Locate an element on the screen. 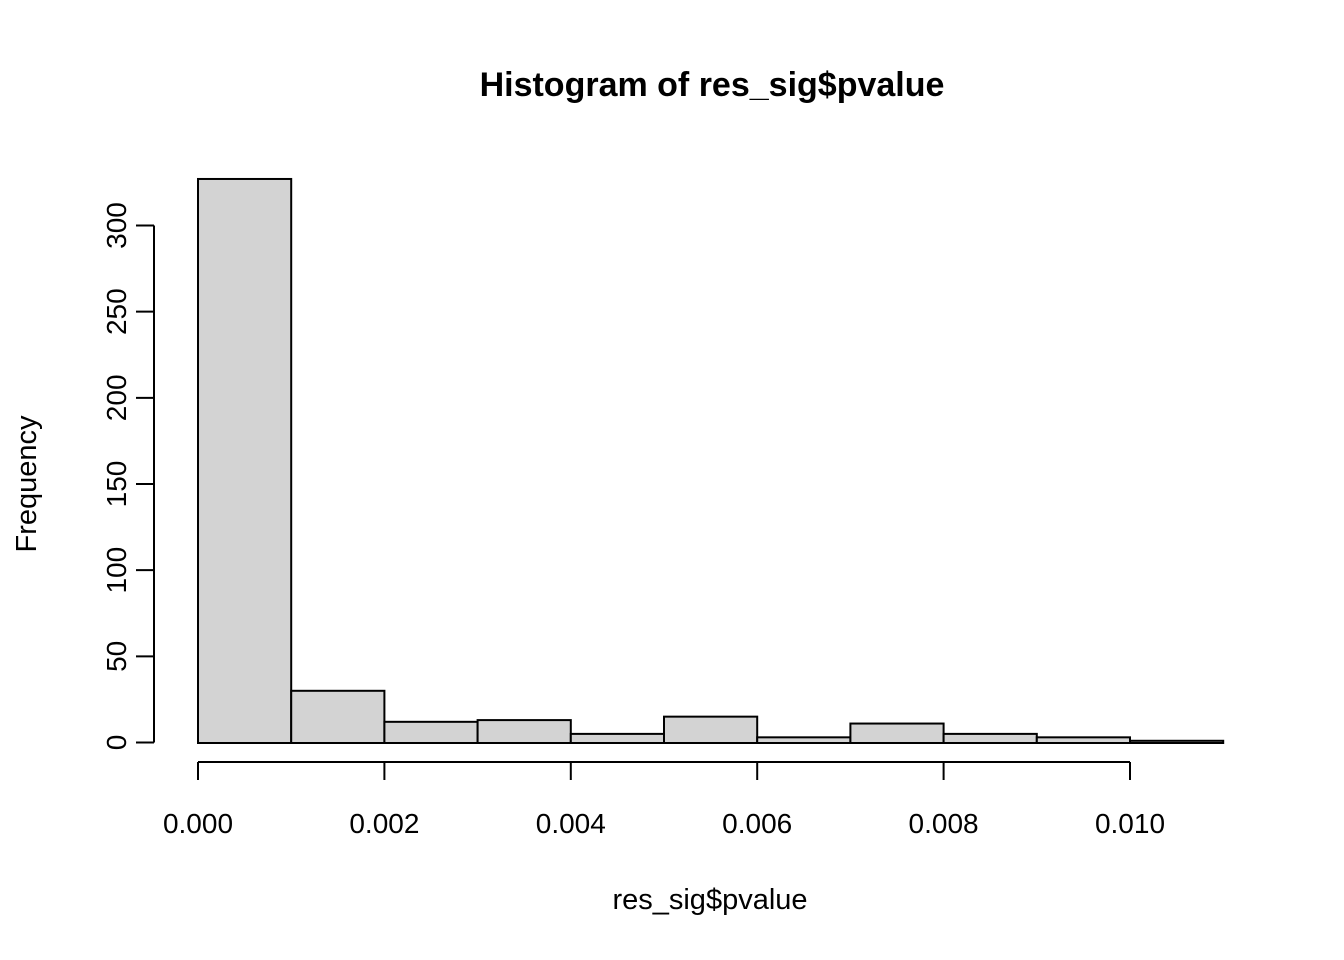 This screenshot has height=960, width=1344. x-tick-label: 0.008 is located at coordinates (944, 823).